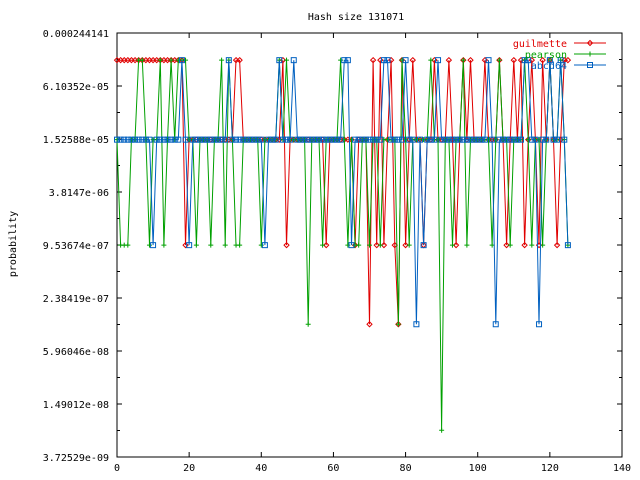  What do you see at coordinates (540, 44) in the screenshot?
I see `legend-label-guilmette: guilmette` at bounding box center [540, 44].